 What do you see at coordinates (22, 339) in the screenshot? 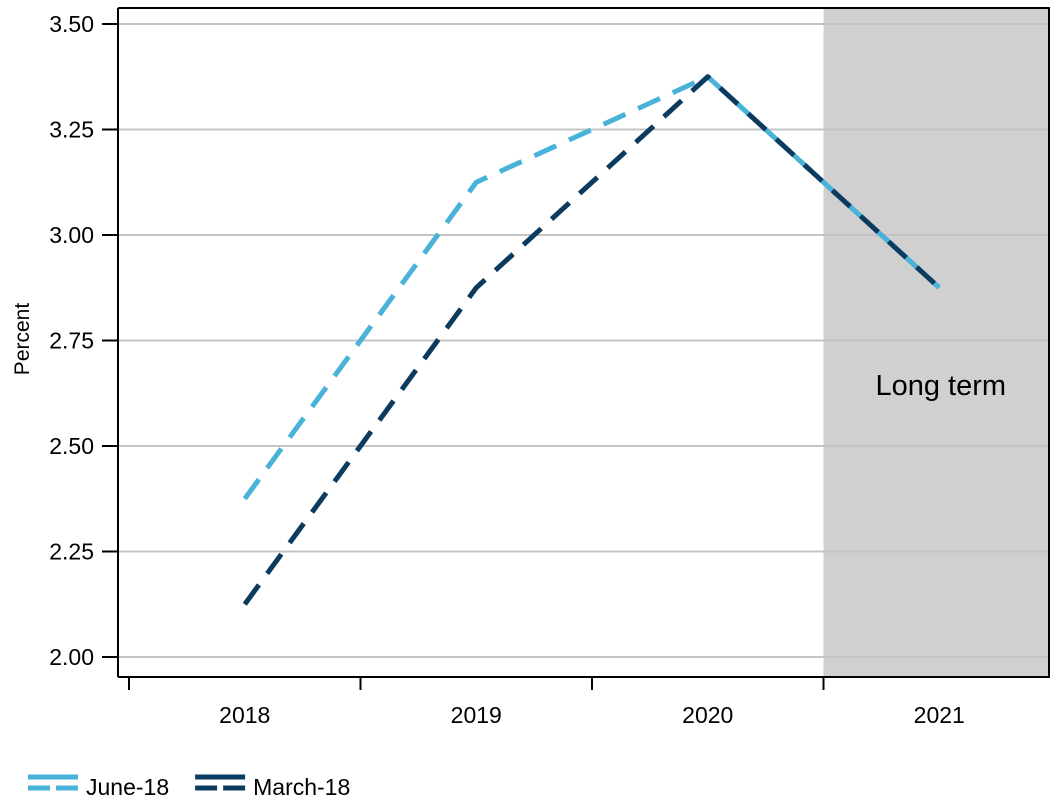
I see `y-axis-label: Percent` at bounding box center [22, 339].